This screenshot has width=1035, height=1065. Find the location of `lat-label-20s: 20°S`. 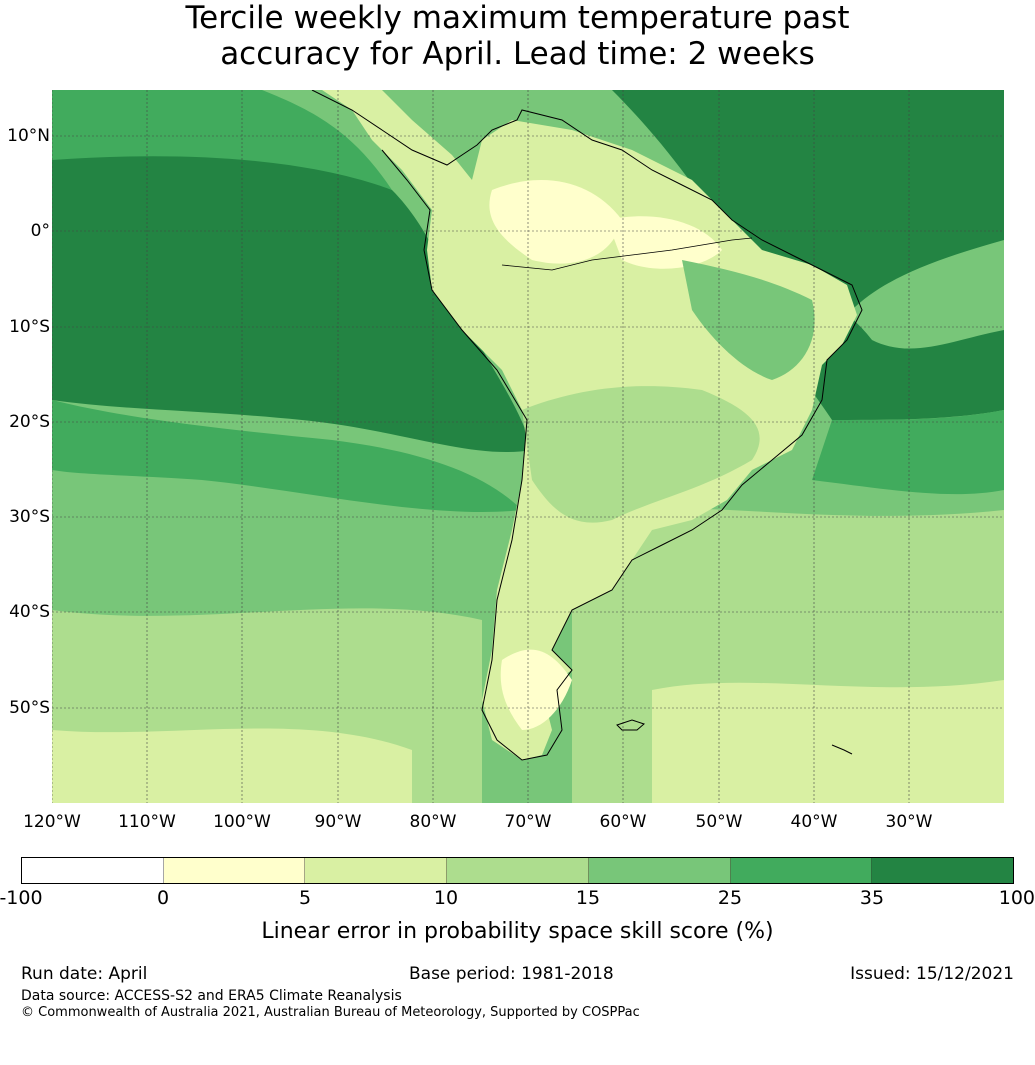

lat-label-20s: 20°S is located at coordinates (29, 422).